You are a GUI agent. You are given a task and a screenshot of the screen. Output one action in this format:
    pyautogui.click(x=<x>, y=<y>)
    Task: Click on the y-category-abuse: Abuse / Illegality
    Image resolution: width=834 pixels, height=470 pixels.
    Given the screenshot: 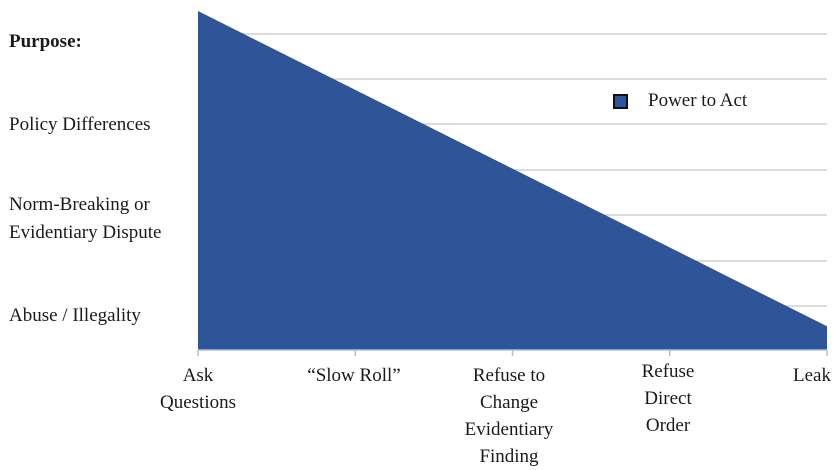 What is the action you would take?
    pyautogui.click(x=75, y=315)
    